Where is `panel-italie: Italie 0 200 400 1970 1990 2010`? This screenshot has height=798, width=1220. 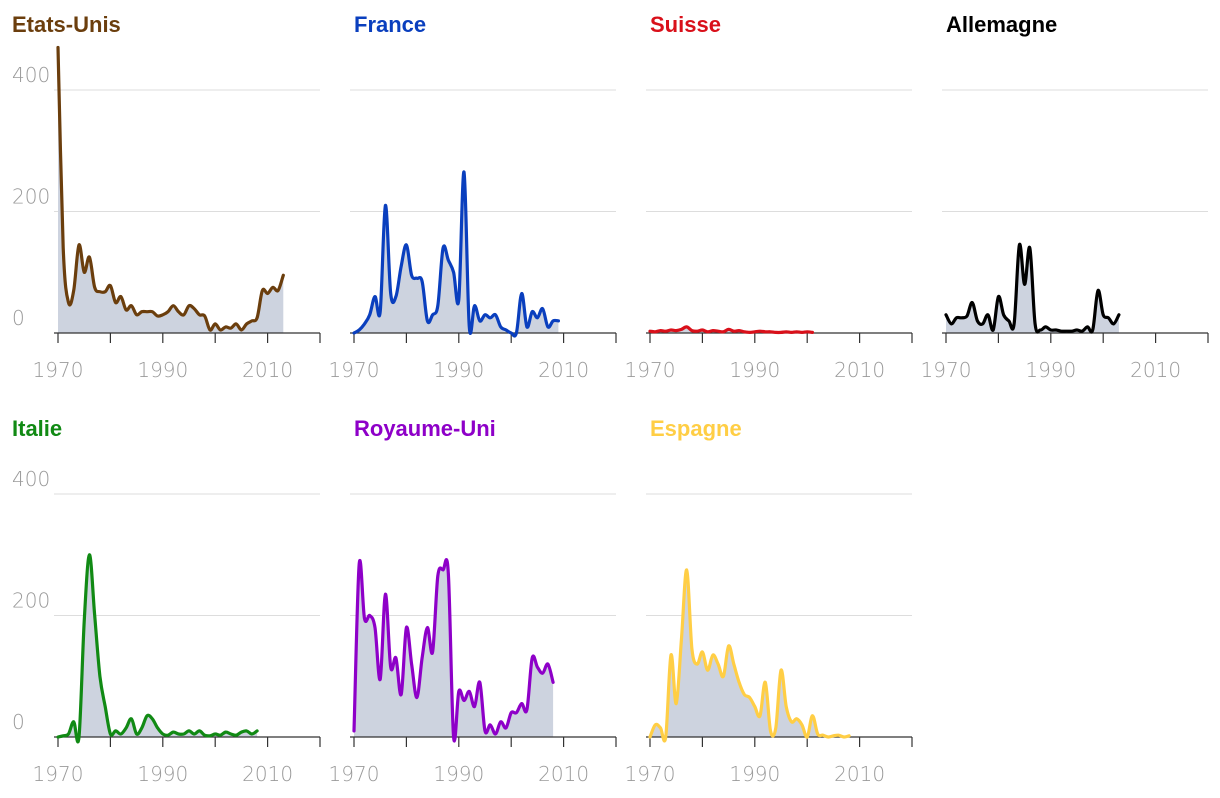 panel-italie: Italie 0 200 400 1970 1990 2010 is located at coordinates (166, 601).